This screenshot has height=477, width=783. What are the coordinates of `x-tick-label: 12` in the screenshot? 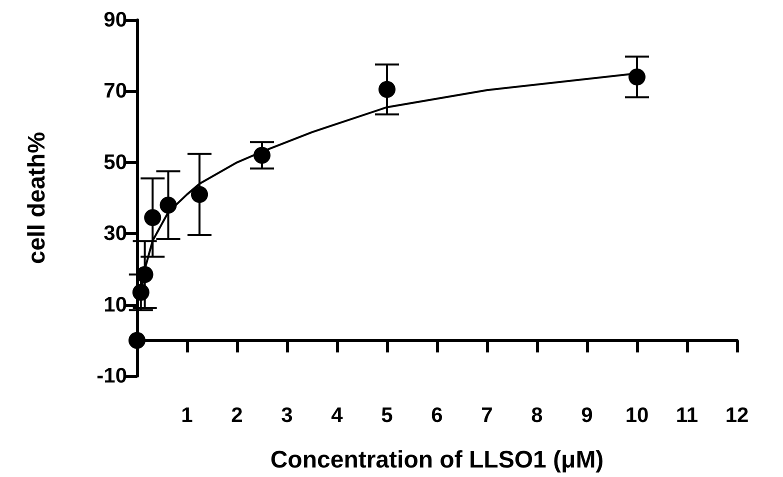 It's located at (737, 415).